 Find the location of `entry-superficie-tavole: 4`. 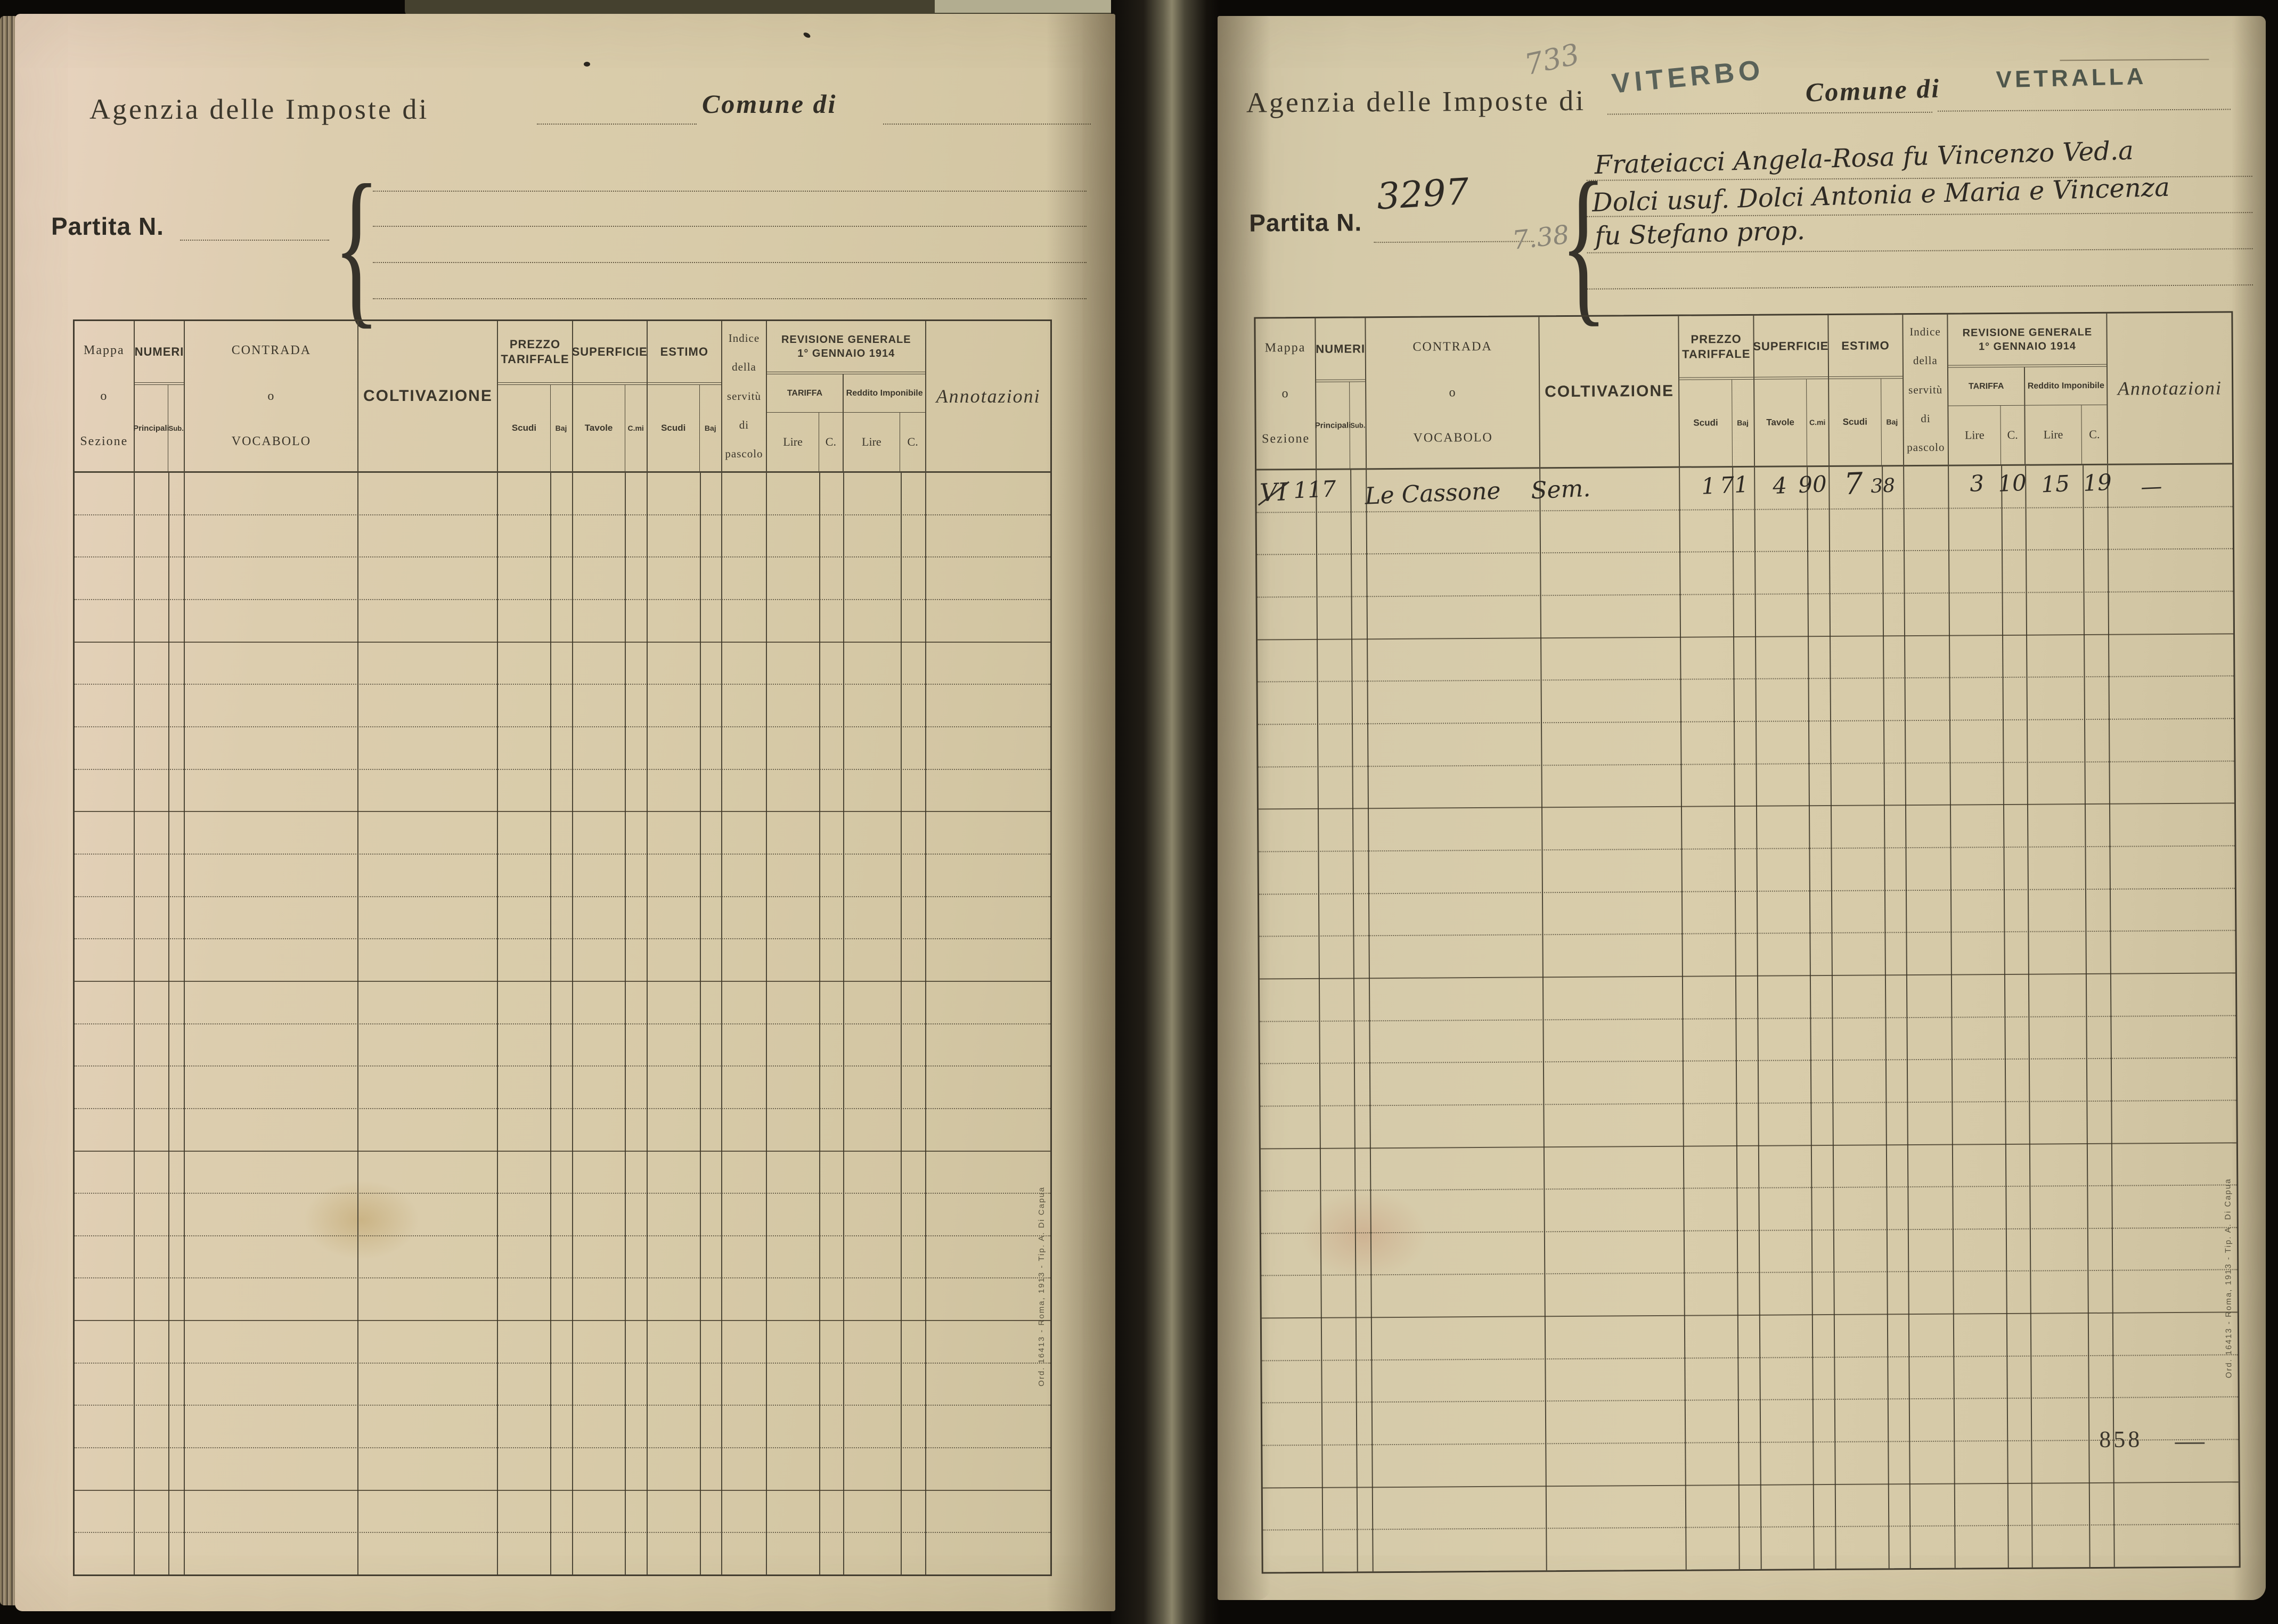

entry-superficie-tavole: 4 is located at coordinates (1780, 485).